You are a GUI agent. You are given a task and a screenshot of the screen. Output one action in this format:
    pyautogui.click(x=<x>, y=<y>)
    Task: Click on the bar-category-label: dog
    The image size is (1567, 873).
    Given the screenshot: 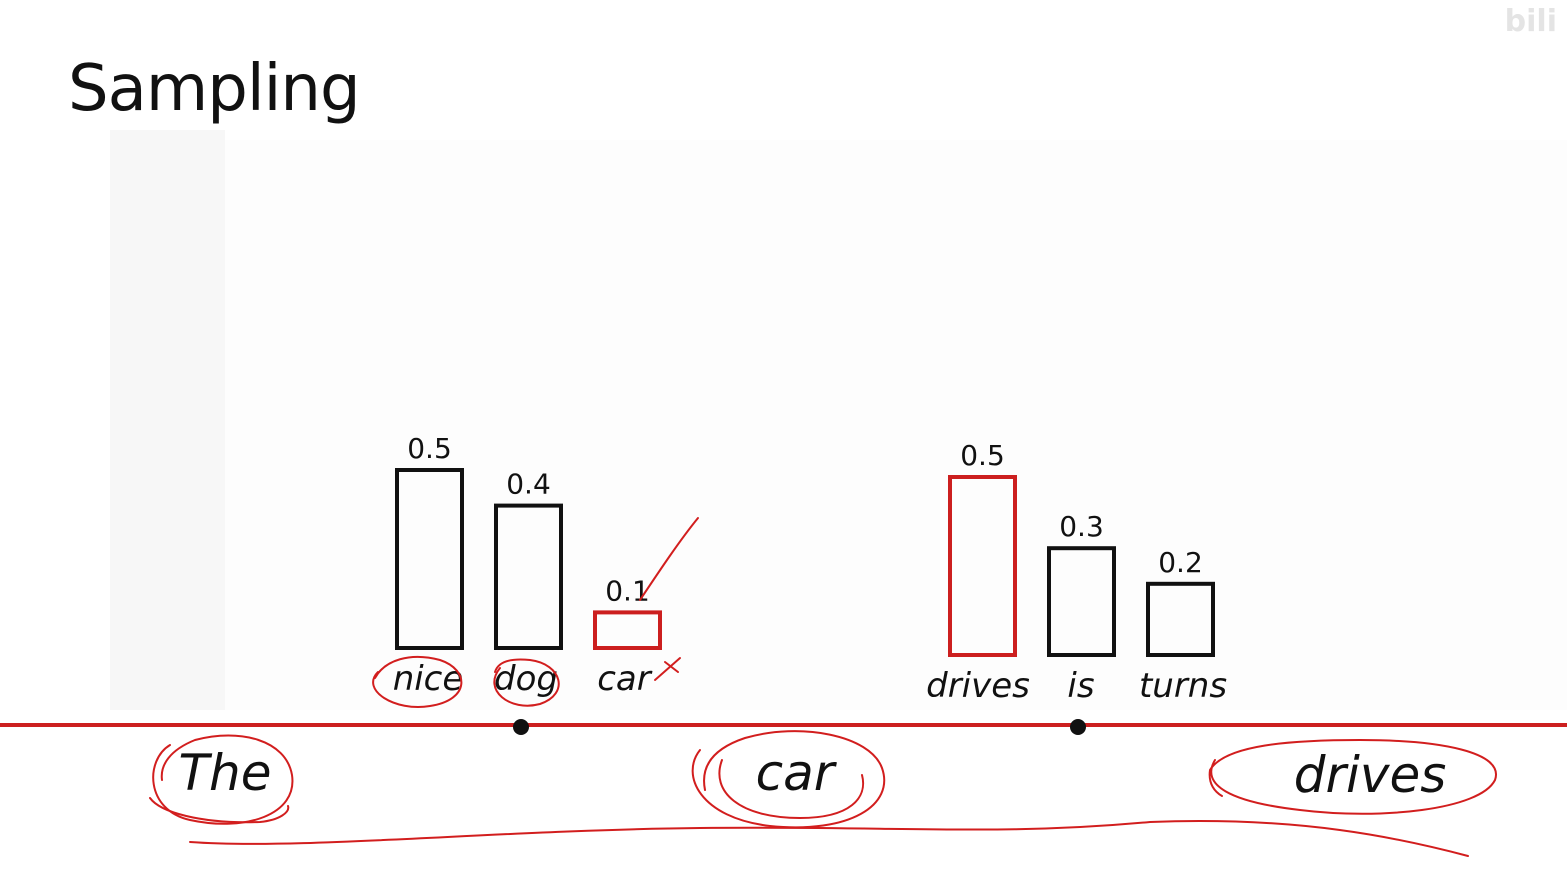 What is the action you would take?
    pyautogui.click(x=526, y=679)
    